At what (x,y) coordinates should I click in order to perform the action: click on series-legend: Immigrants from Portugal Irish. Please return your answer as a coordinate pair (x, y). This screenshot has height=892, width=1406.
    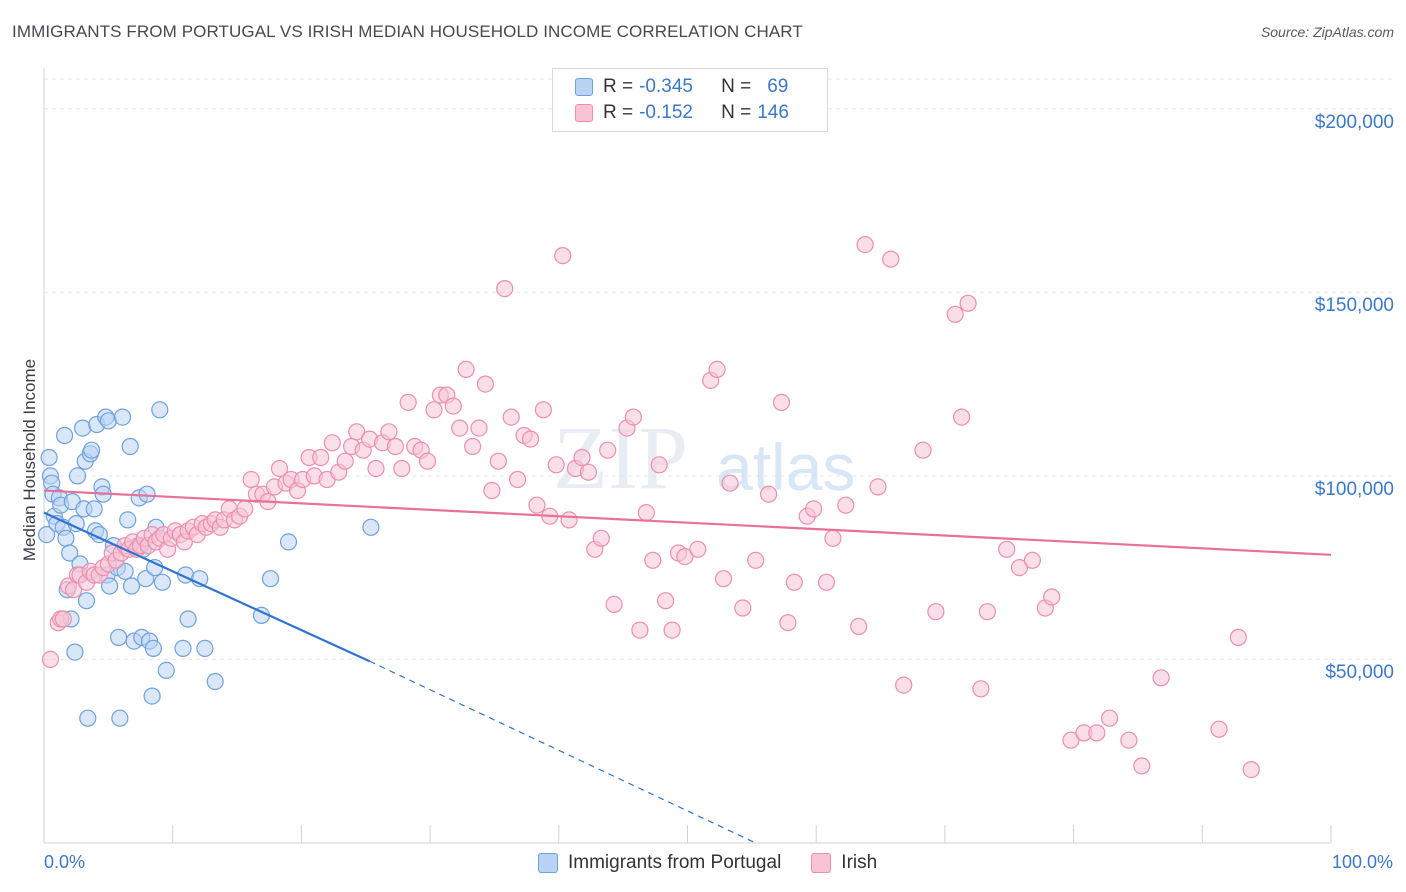
    Looking at the image, I should click on (722, 863).